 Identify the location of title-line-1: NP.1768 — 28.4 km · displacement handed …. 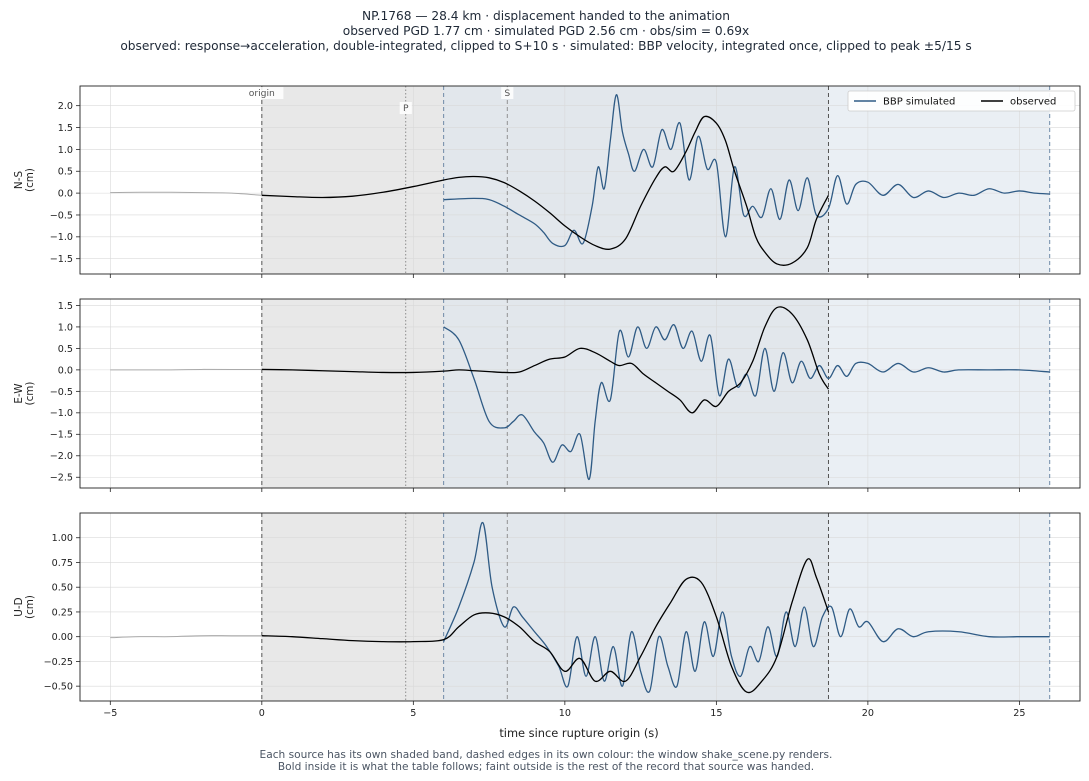
(546, 16).